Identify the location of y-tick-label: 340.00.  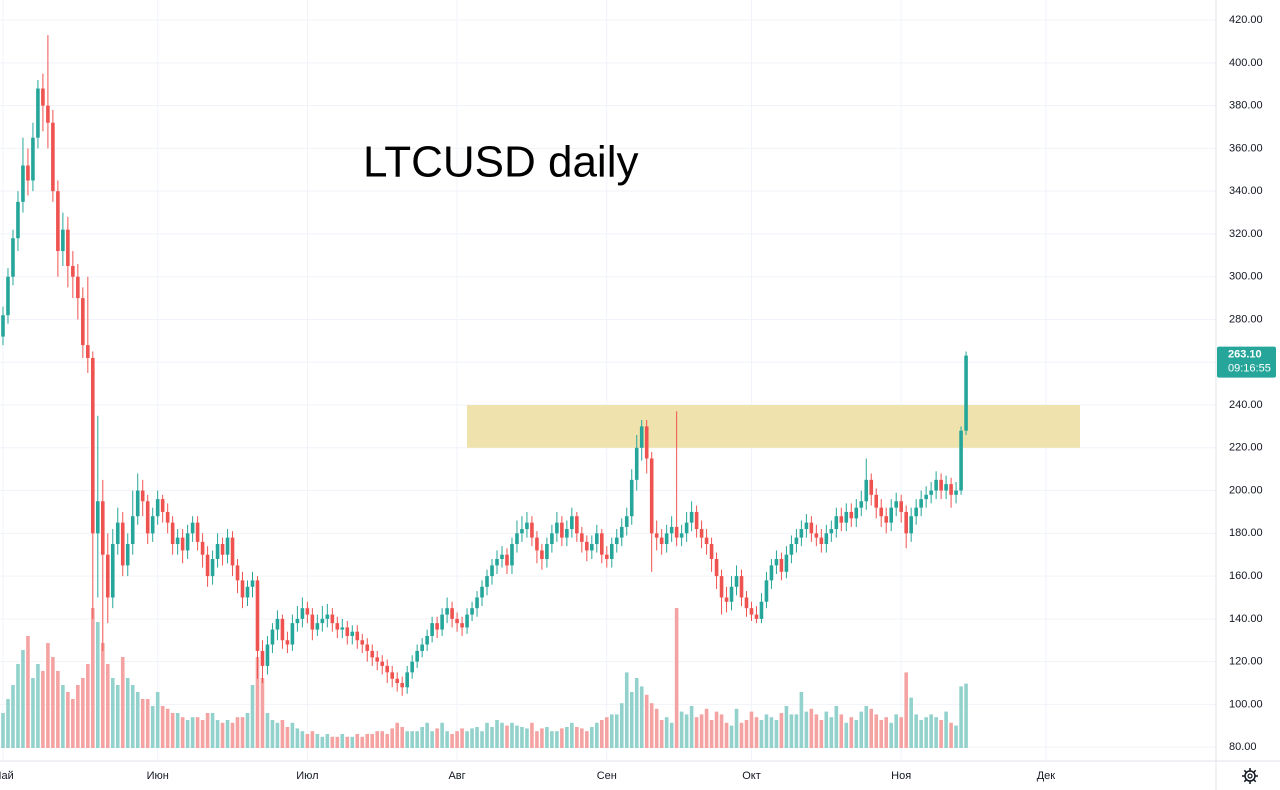
(1246, 191).